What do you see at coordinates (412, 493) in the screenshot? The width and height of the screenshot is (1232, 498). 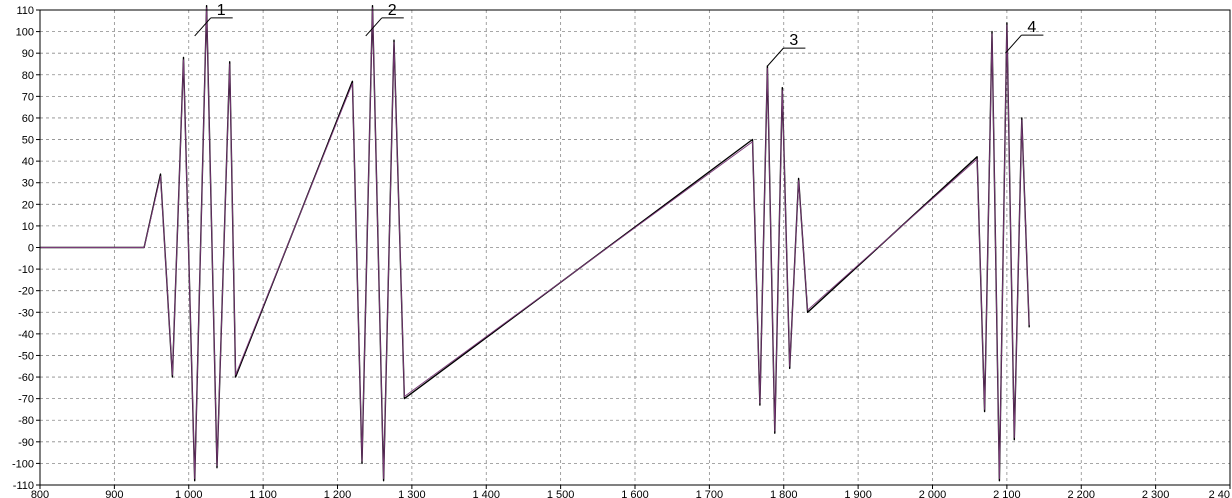 I see `x-tick-label: 1 300` at bounding box center [412, 493].